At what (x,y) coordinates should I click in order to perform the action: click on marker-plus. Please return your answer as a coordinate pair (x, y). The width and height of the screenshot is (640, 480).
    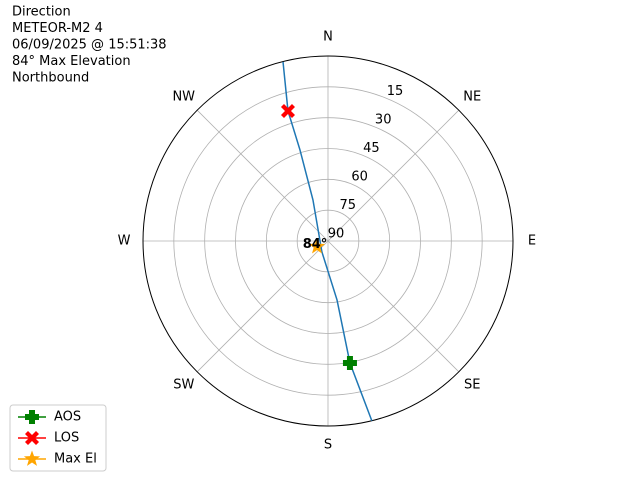
    Looking at the image, I should click on (349, 362).